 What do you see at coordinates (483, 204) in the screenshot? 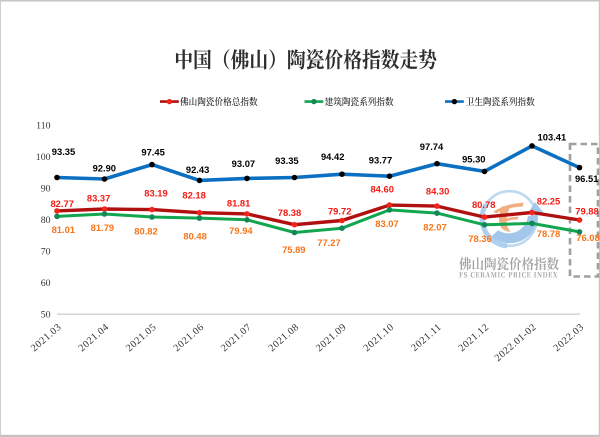
I see `svg-text: 80.78` at bounding box center [483, 204].